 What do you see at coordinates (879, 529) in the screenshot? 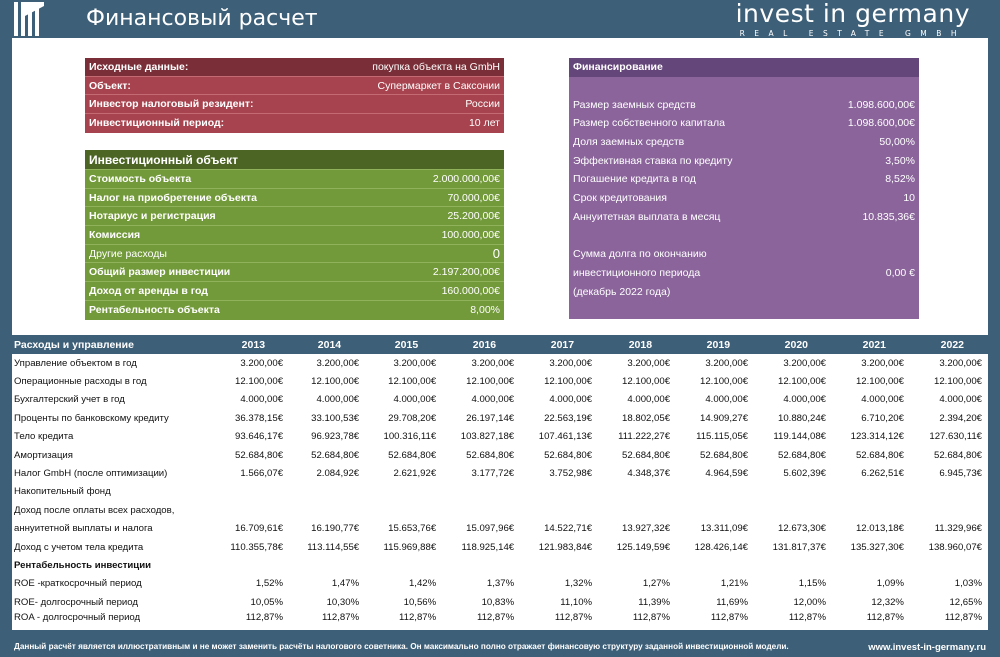
I see `table-cell: 12.013,18€` at bounding box center [879, 529].